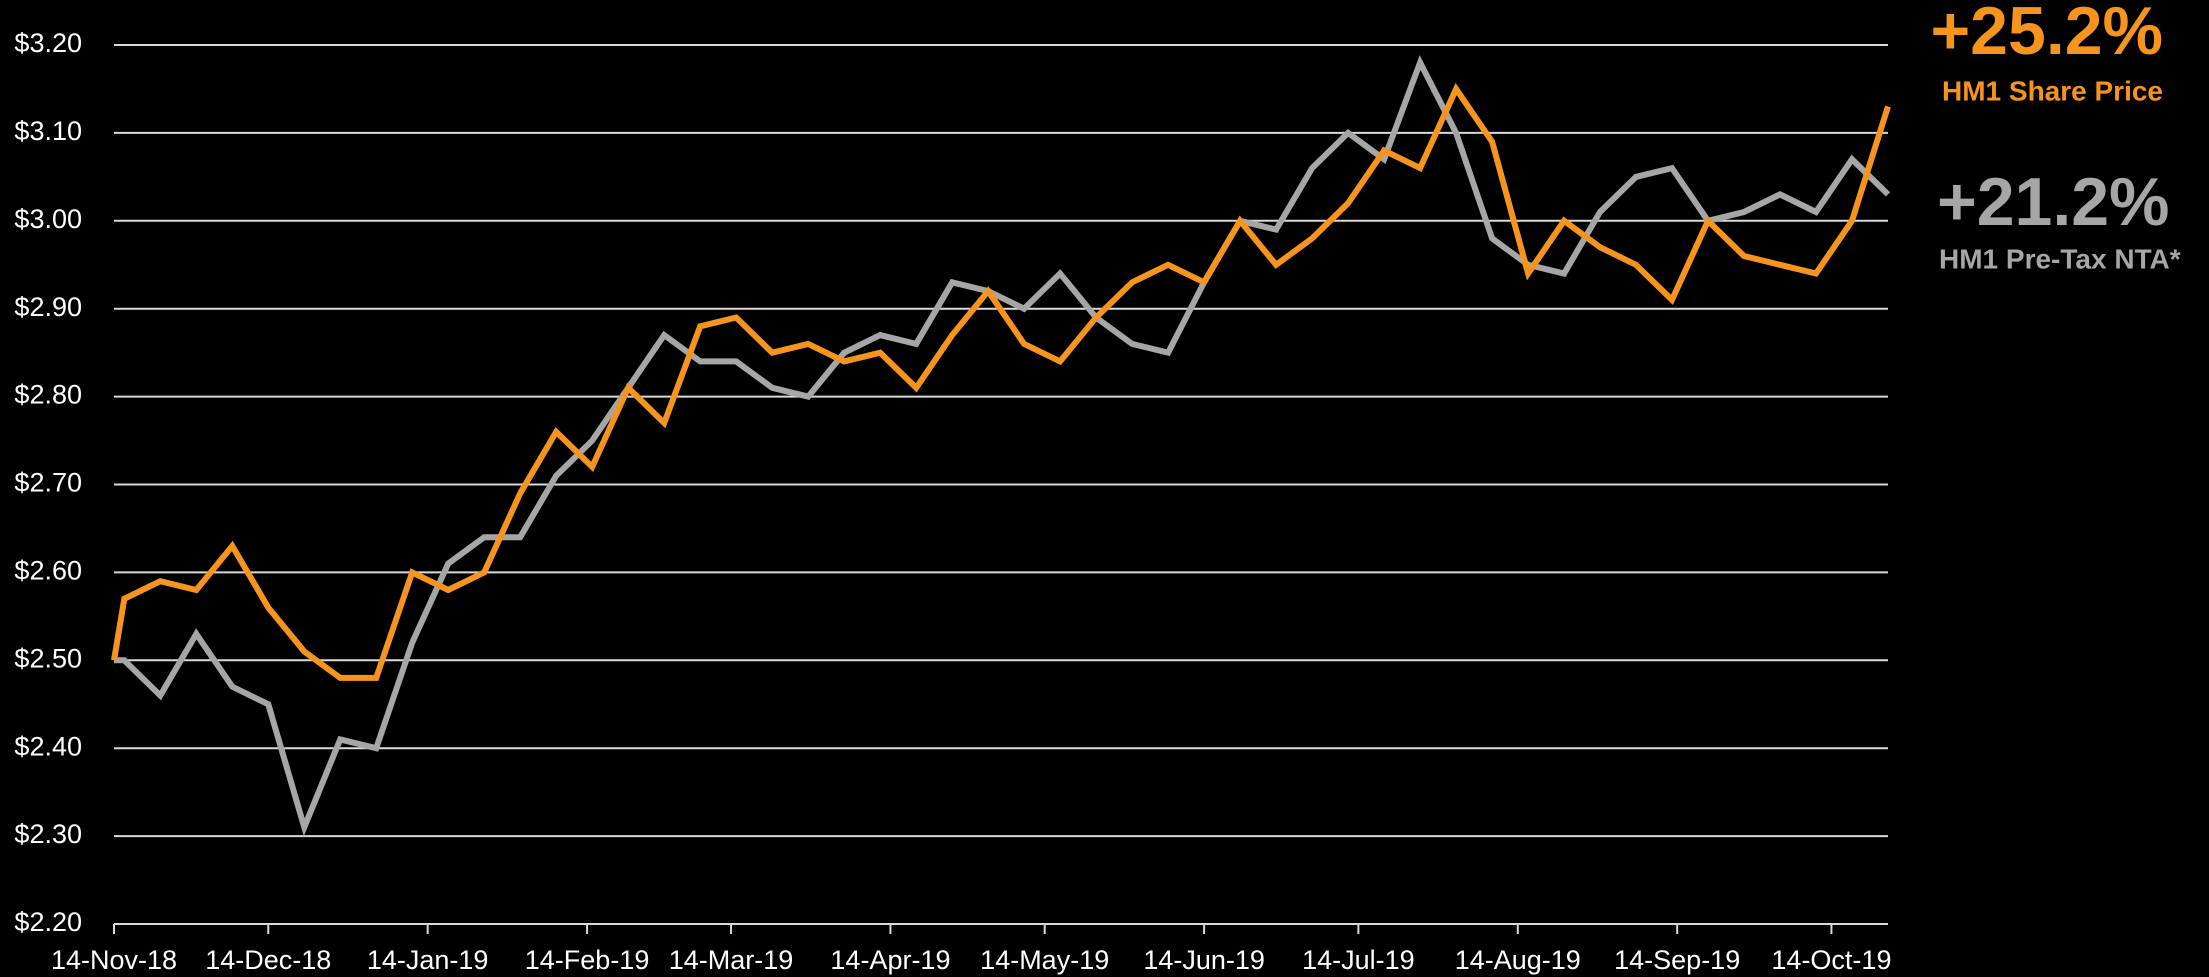 The image size is (2209, 977). Describe the element at coordinates (1044, 960) in the screenshot. I see `x-tick-label: 14-May-19` at that location.